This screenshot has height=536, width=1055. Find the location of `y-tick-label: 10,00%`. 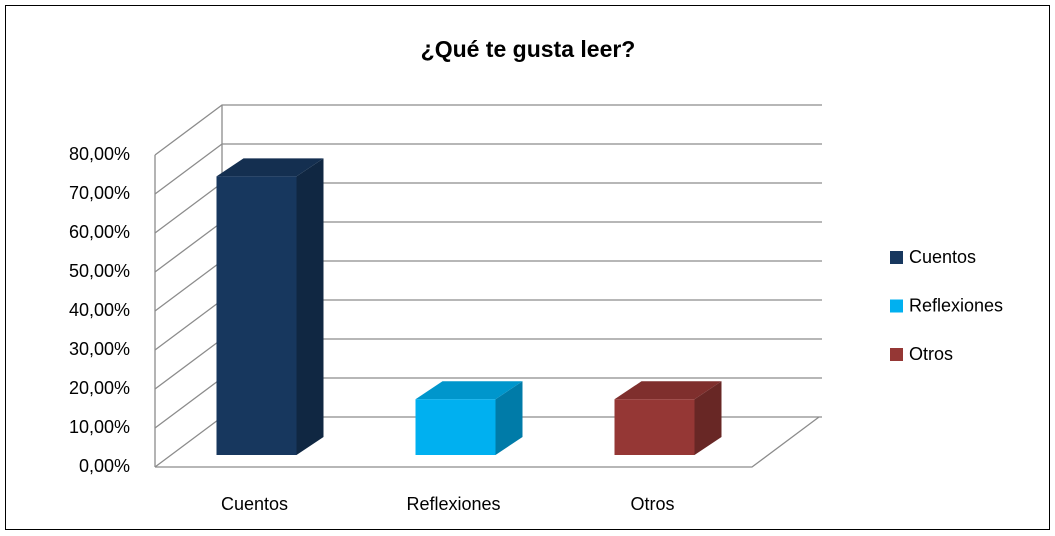

y-tick-label: 10,00% is located at coordinates (99, 427).